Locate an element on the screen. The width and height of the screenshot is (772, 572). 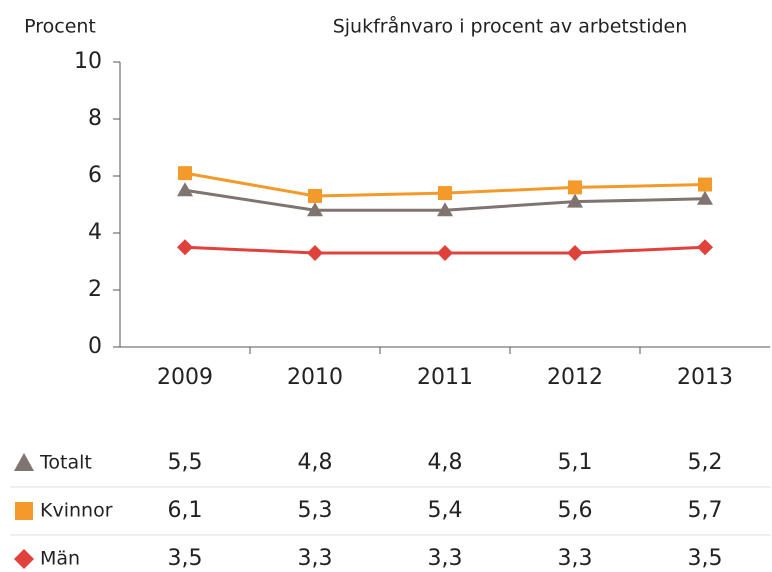
table-value: 5,3 is located at coordinates (315, 510).